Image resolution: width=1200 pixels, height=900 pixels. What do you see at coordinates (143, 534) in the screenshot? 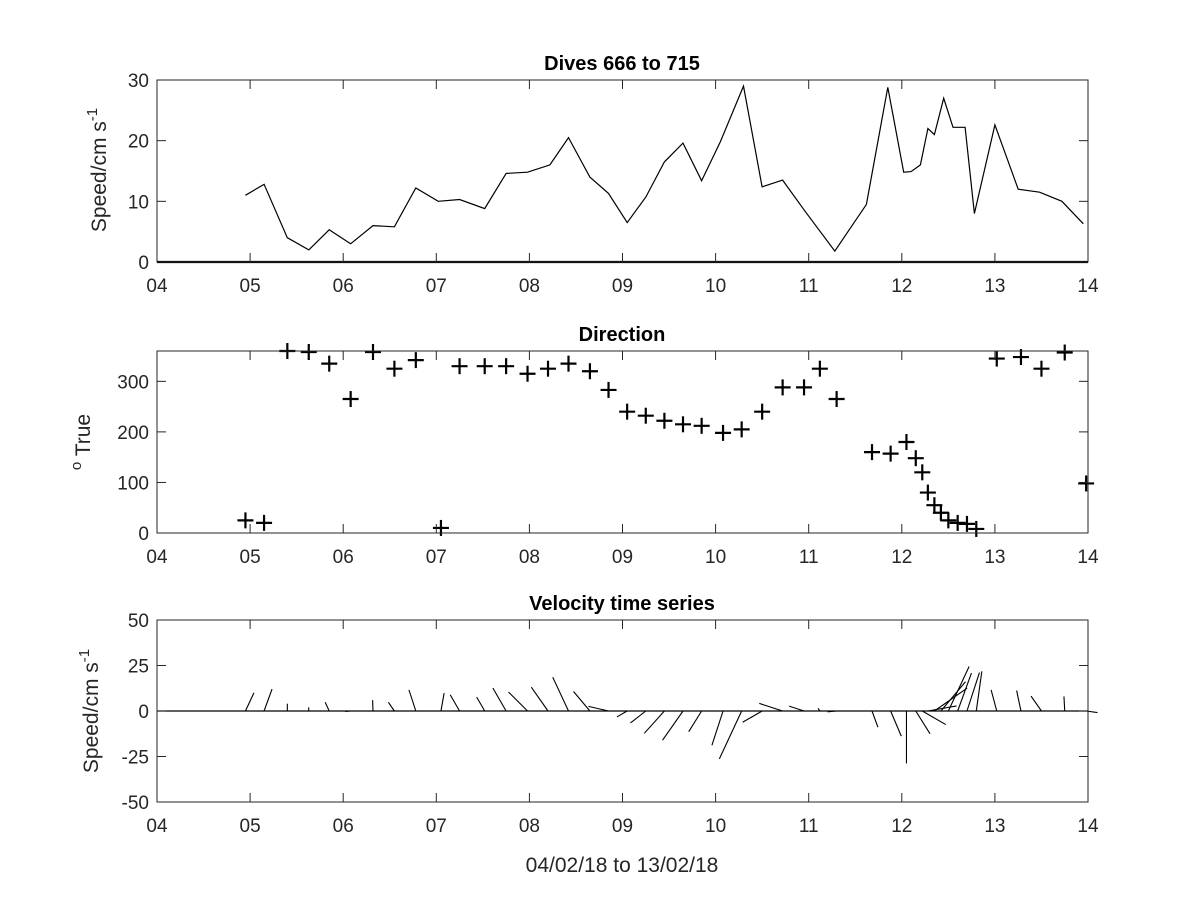
I see `direction-panel-ytick-label: 0` at bounding box center [143, 534].